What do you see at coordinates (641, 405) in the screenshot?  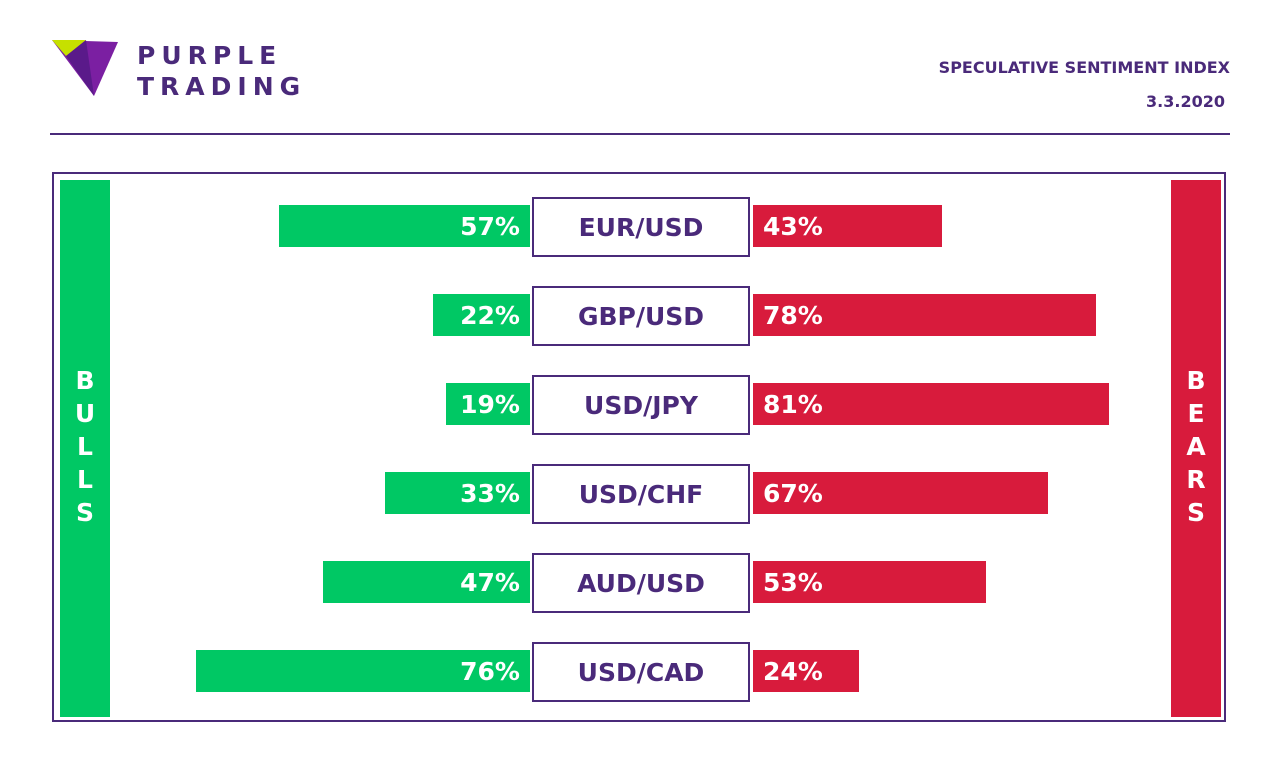 I see `currency-pair-label-usd-jpy: USD/JPY` at bounding box center [641, 405].